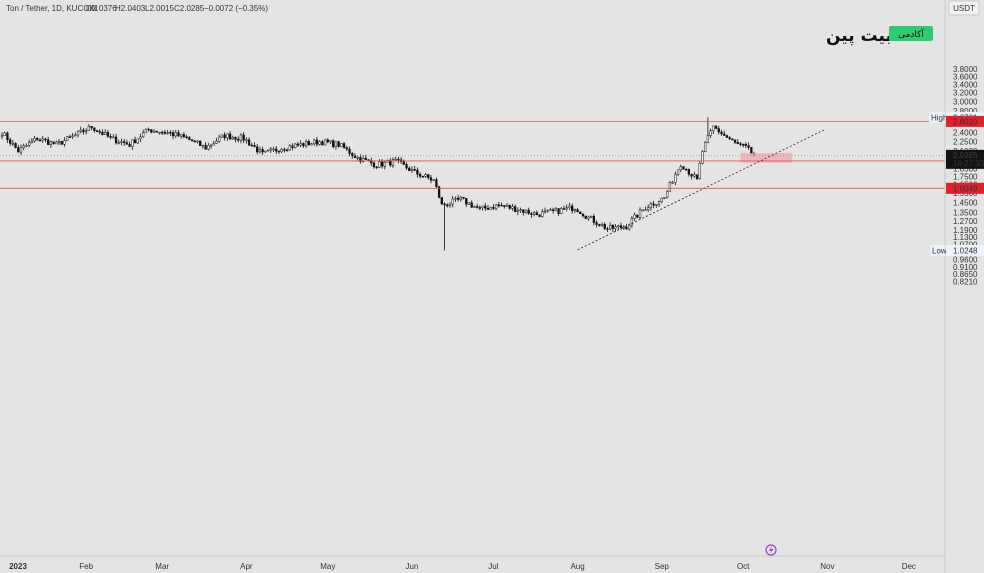 This screenshot has width=984, height=573. What do you see at coordinates (965, 169) in the screenshot?
I see `price-tick-label: 1.8500` at bounding box center [965, 169].